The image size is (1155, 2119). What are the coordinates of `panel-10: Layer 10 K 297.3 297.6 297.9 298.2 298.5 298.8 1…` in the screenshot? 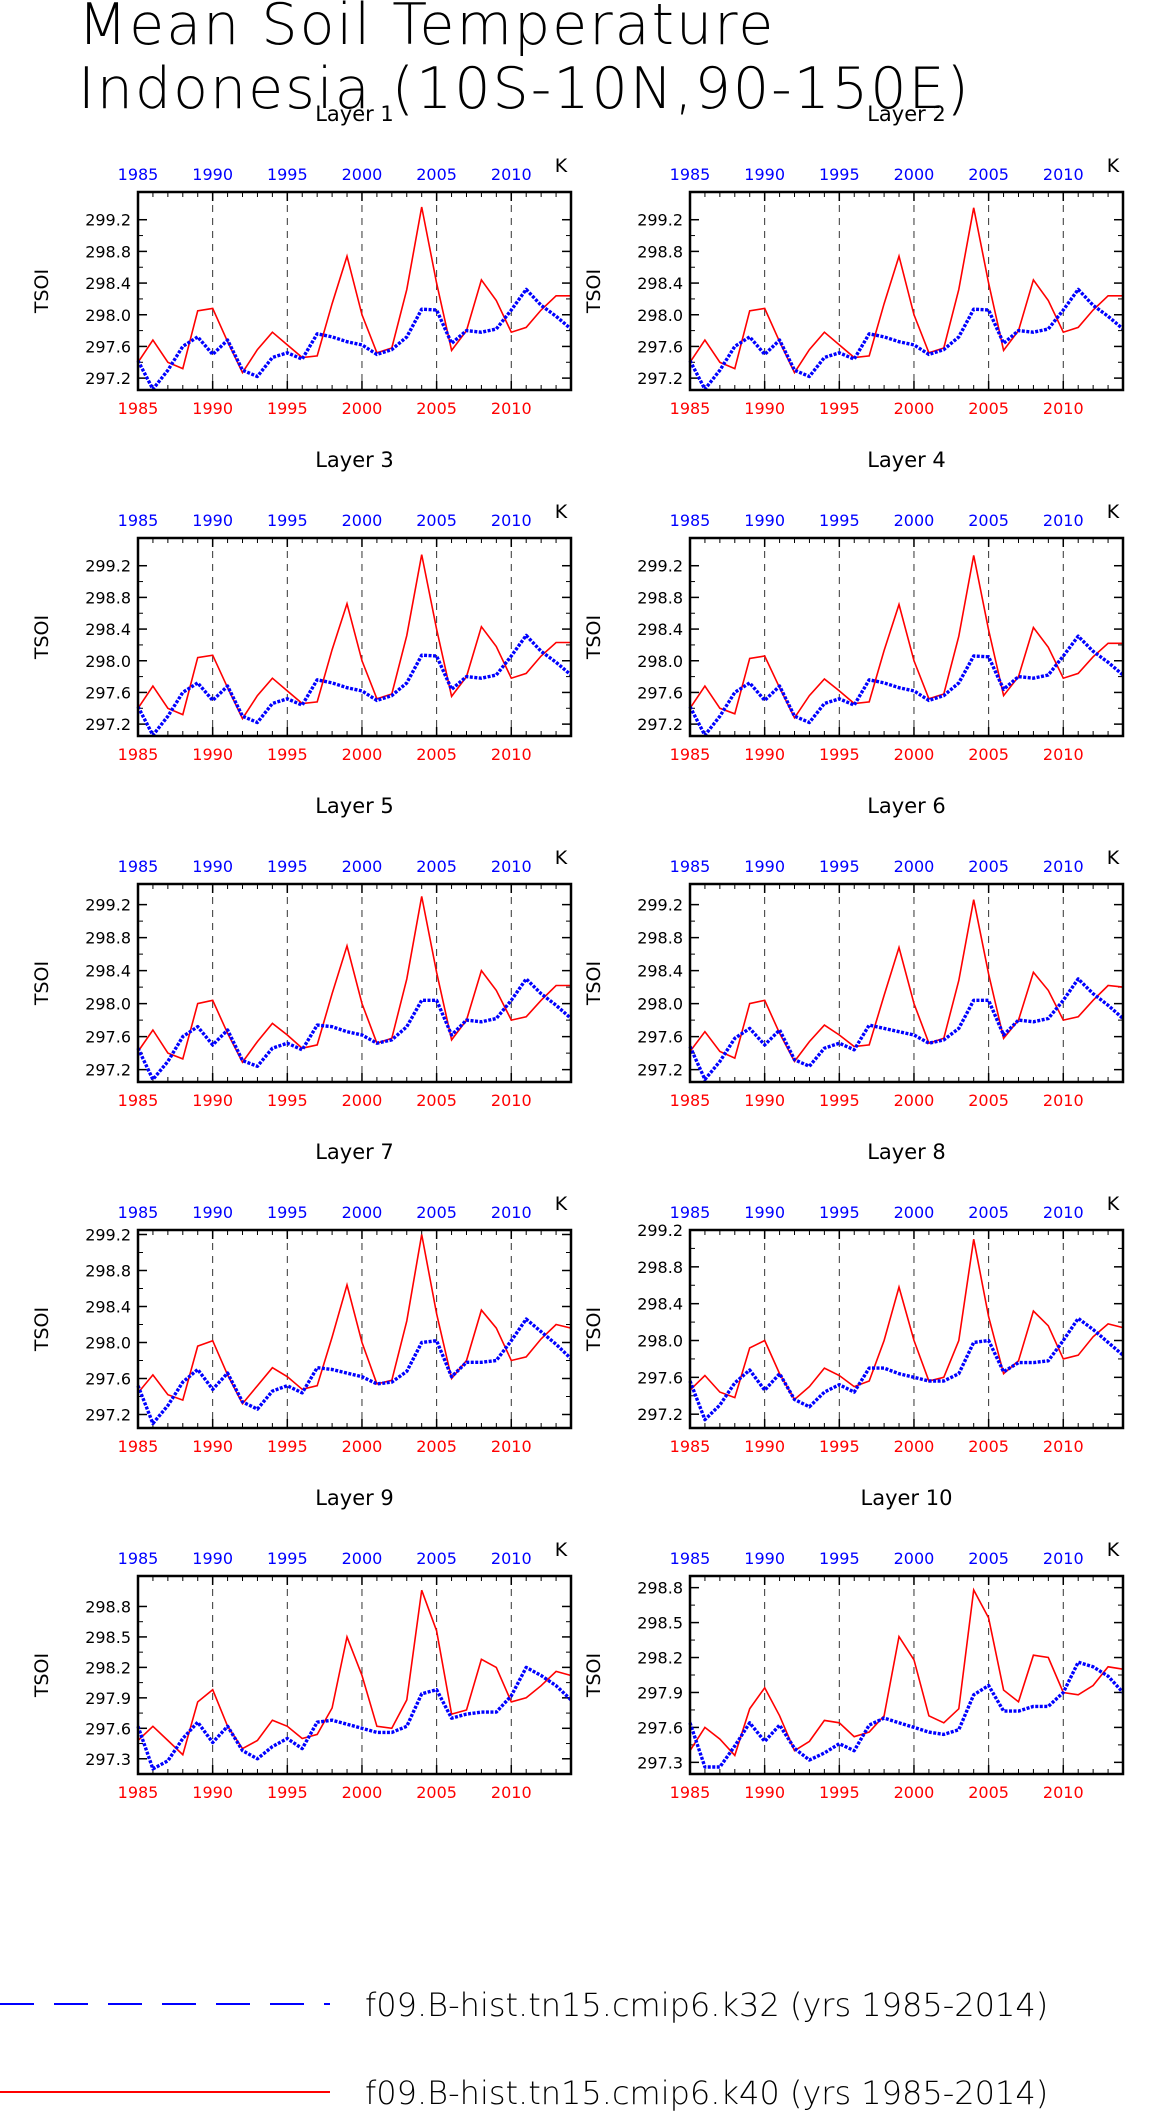 It's located at (854, 1644).